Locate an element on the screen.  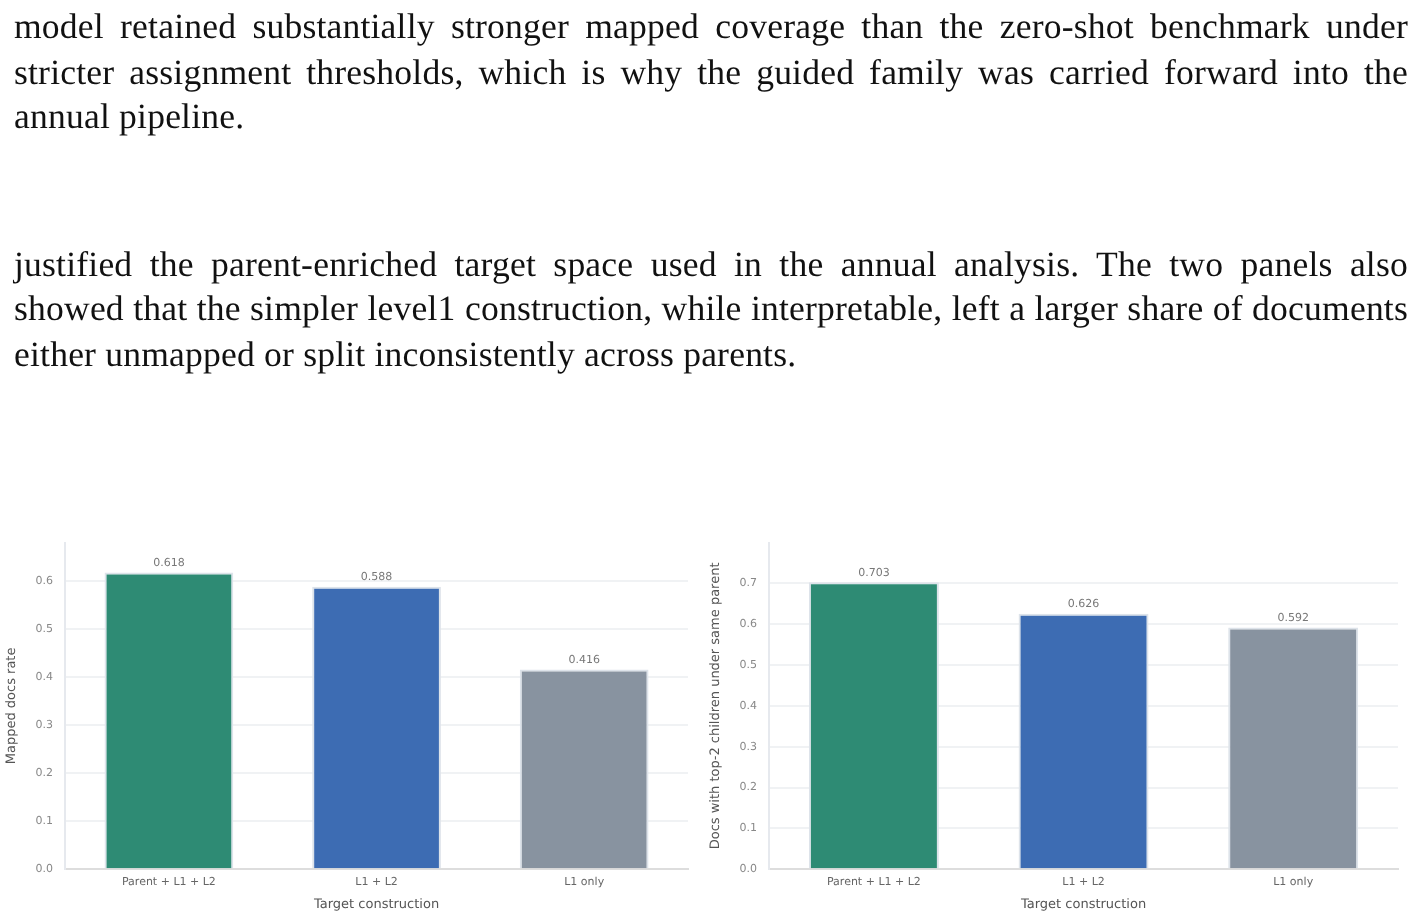
text: justified the parent-enriched target space used in the annual analysis. The two panels also showed that the simpler level1 construction, while interpretable, left a larger share of documents either unmapped or split inconsistently across parents. is located at coordinates (711, 308).